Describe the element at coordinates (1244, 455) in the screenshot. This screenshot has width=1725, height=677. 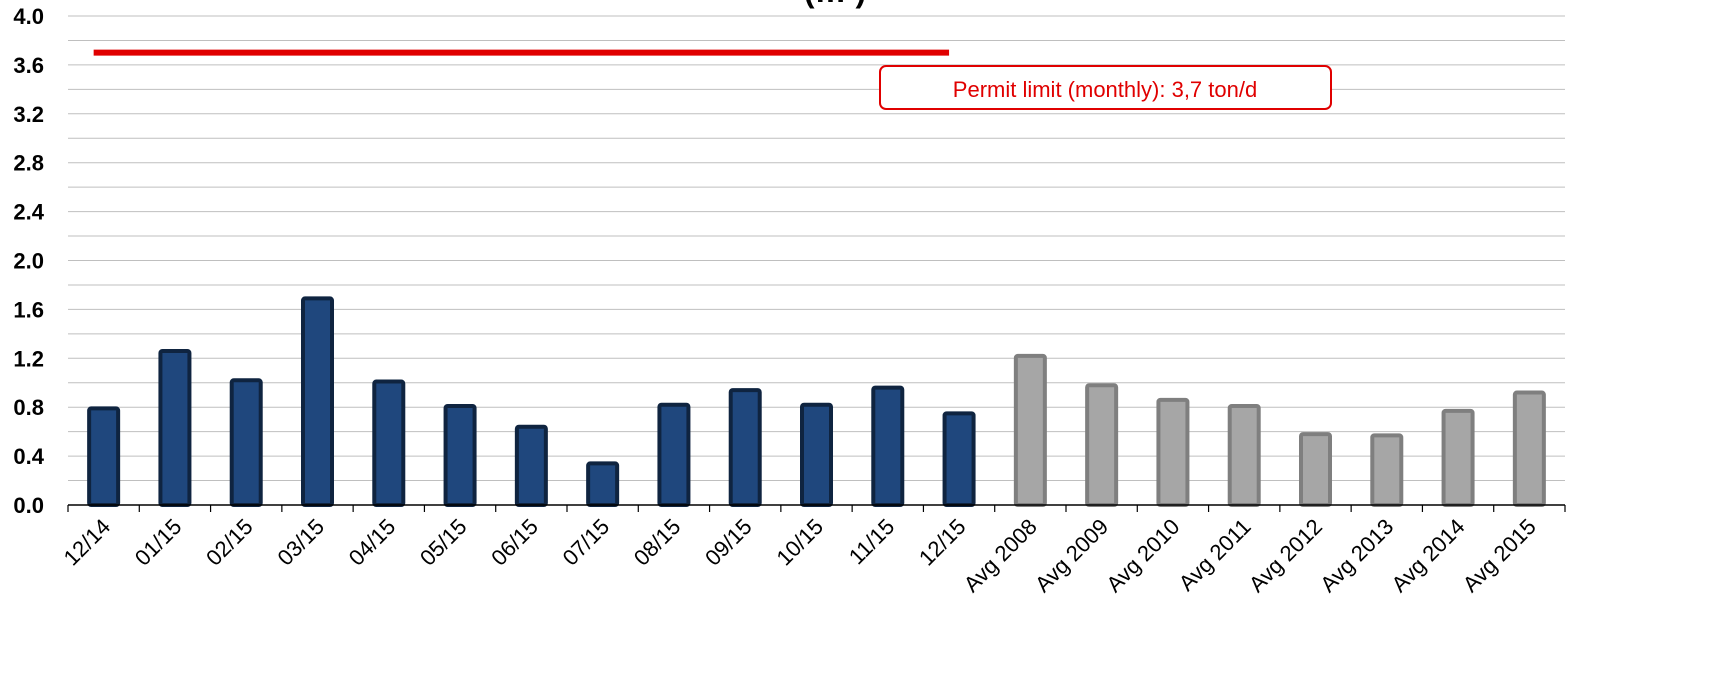
I see `bar-avg-2011` at that location.